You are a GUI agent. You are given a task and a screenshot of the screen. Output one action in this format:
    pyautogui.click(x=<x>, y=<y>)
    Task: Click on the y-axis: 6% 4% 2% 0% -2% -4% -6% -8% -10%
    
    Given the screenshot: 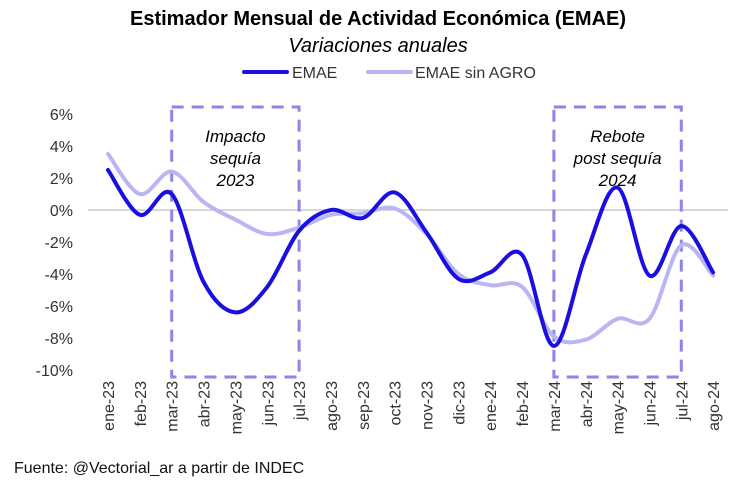 What is the action you would take?
    pyautogui.click(x=54, y=243)
    